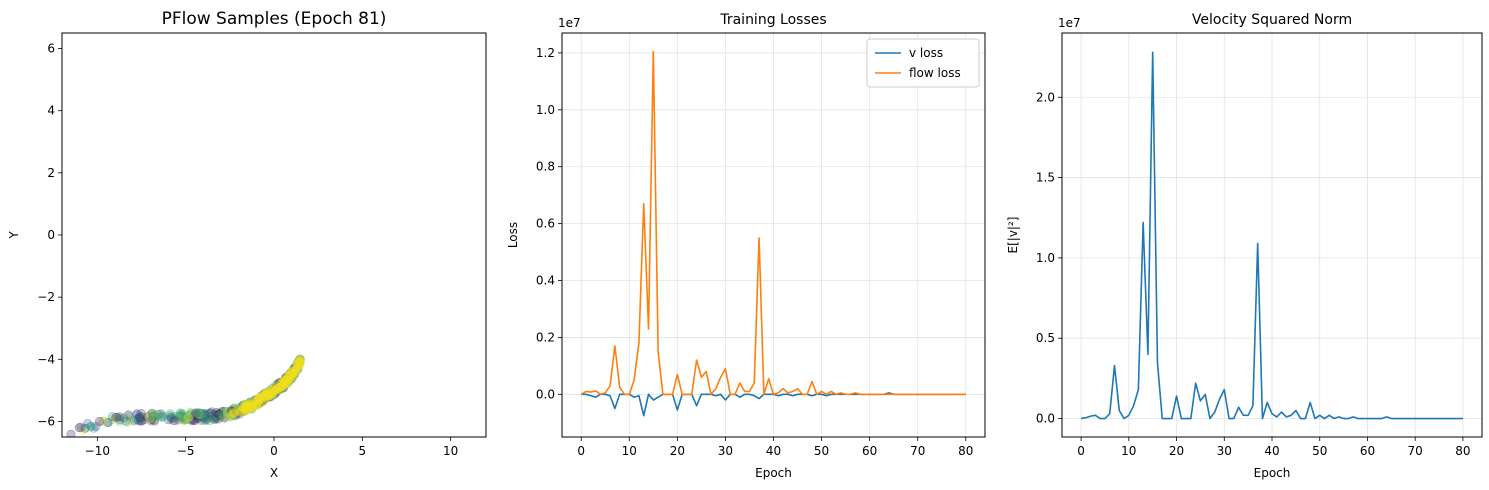 The width and height of the screenshot is (1489, 490). Describe the element at coordinates (725, 451) in the screenshot. I see `x-tick-label: 30` at that location.